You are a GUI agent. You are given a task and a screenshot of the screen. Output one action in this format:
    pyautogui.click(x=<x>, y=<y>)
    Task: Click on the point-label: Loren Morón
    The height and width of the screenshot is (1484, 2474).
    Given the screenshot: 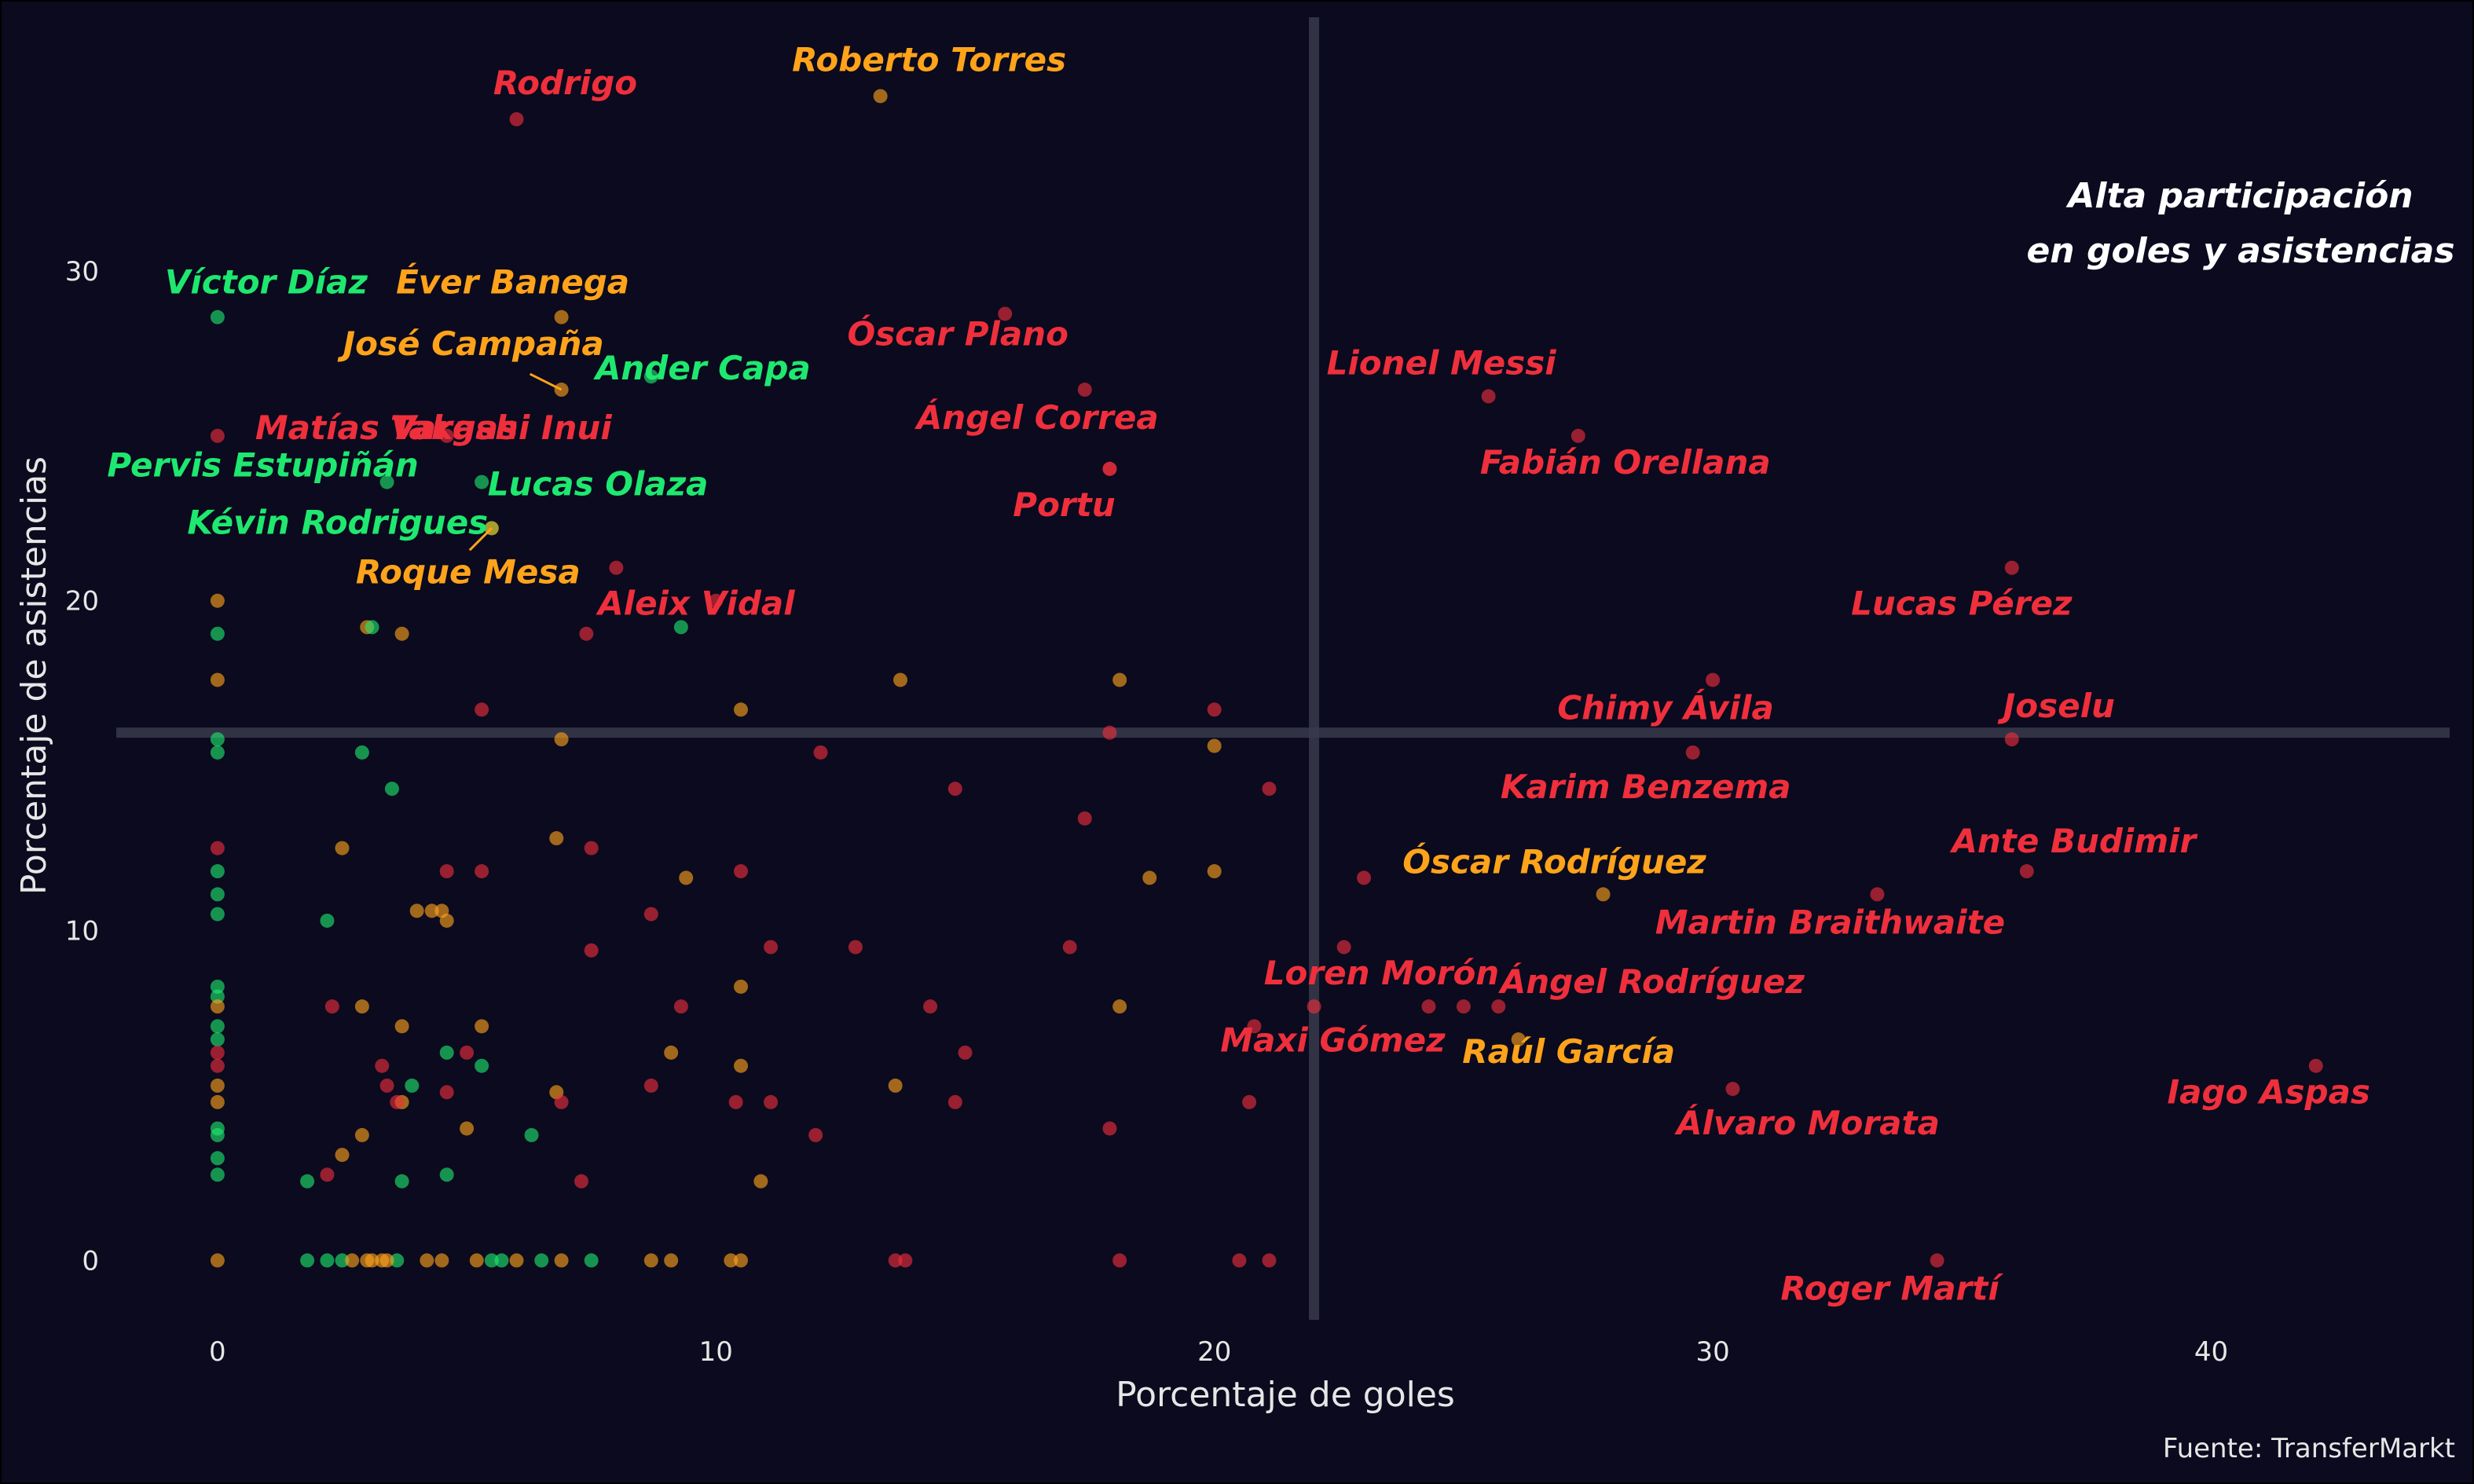 What is the action you would take?
    pyautogui.click(x=1381, y=973)
    